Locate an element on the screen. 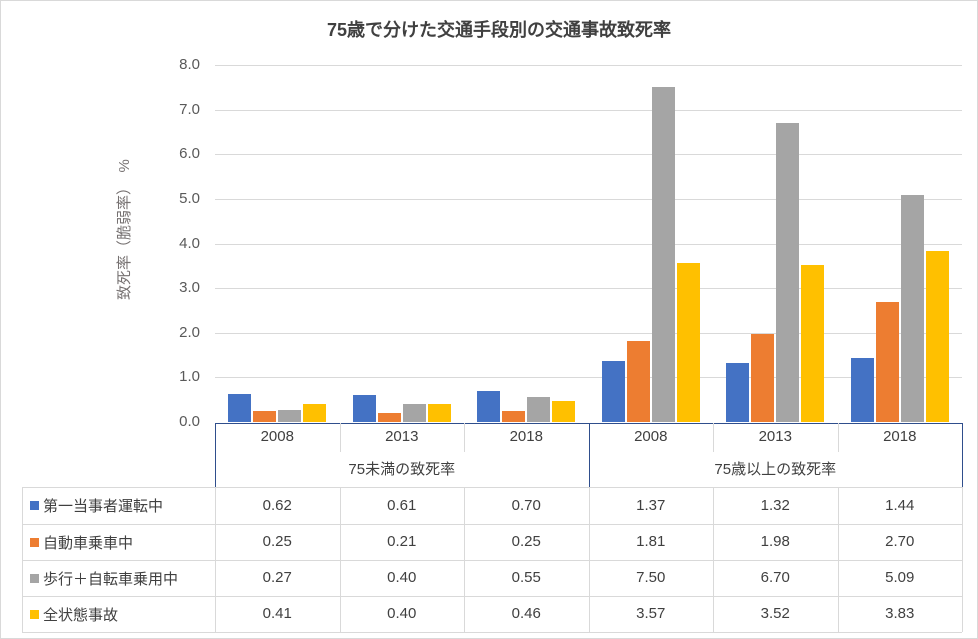 Image resolution: width=978 pixels, height=639 pixels. table-cell-value: 6.70 is located at coordinates (775, 577).